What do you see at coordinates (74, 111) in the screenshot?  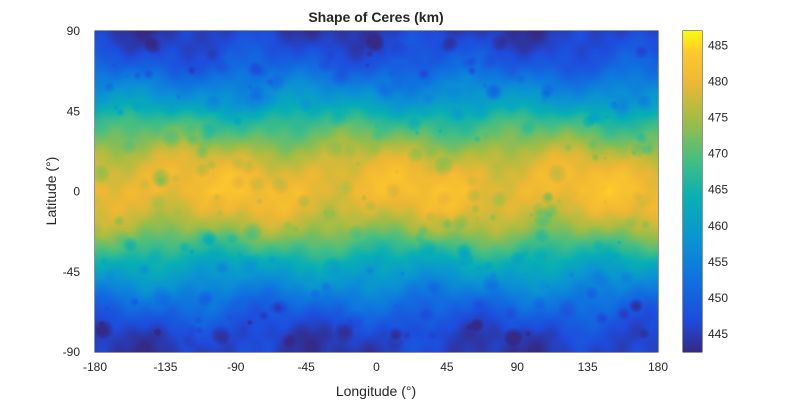 I see `y-tick-label: 45` at bounding box center [74, 111].